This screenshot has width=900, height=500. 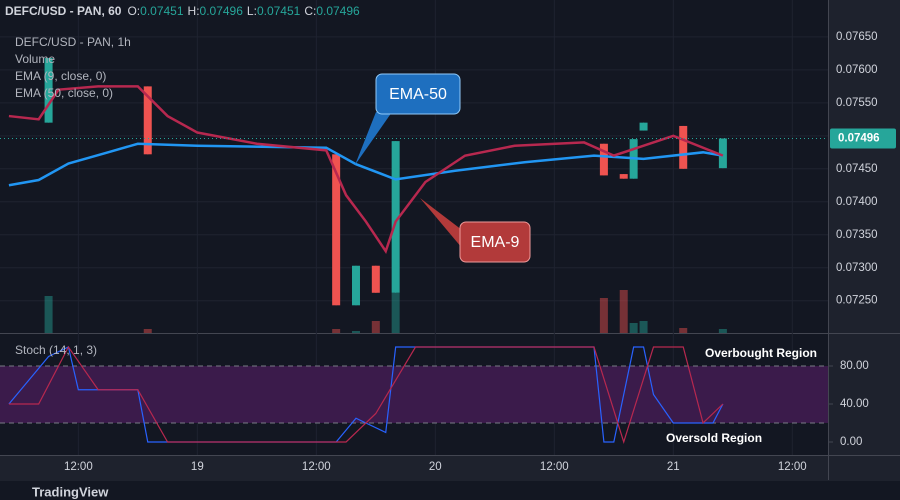 I want to click on header-symbol: DEFC/USD - PAN, 60, so click(x=63, y=11).